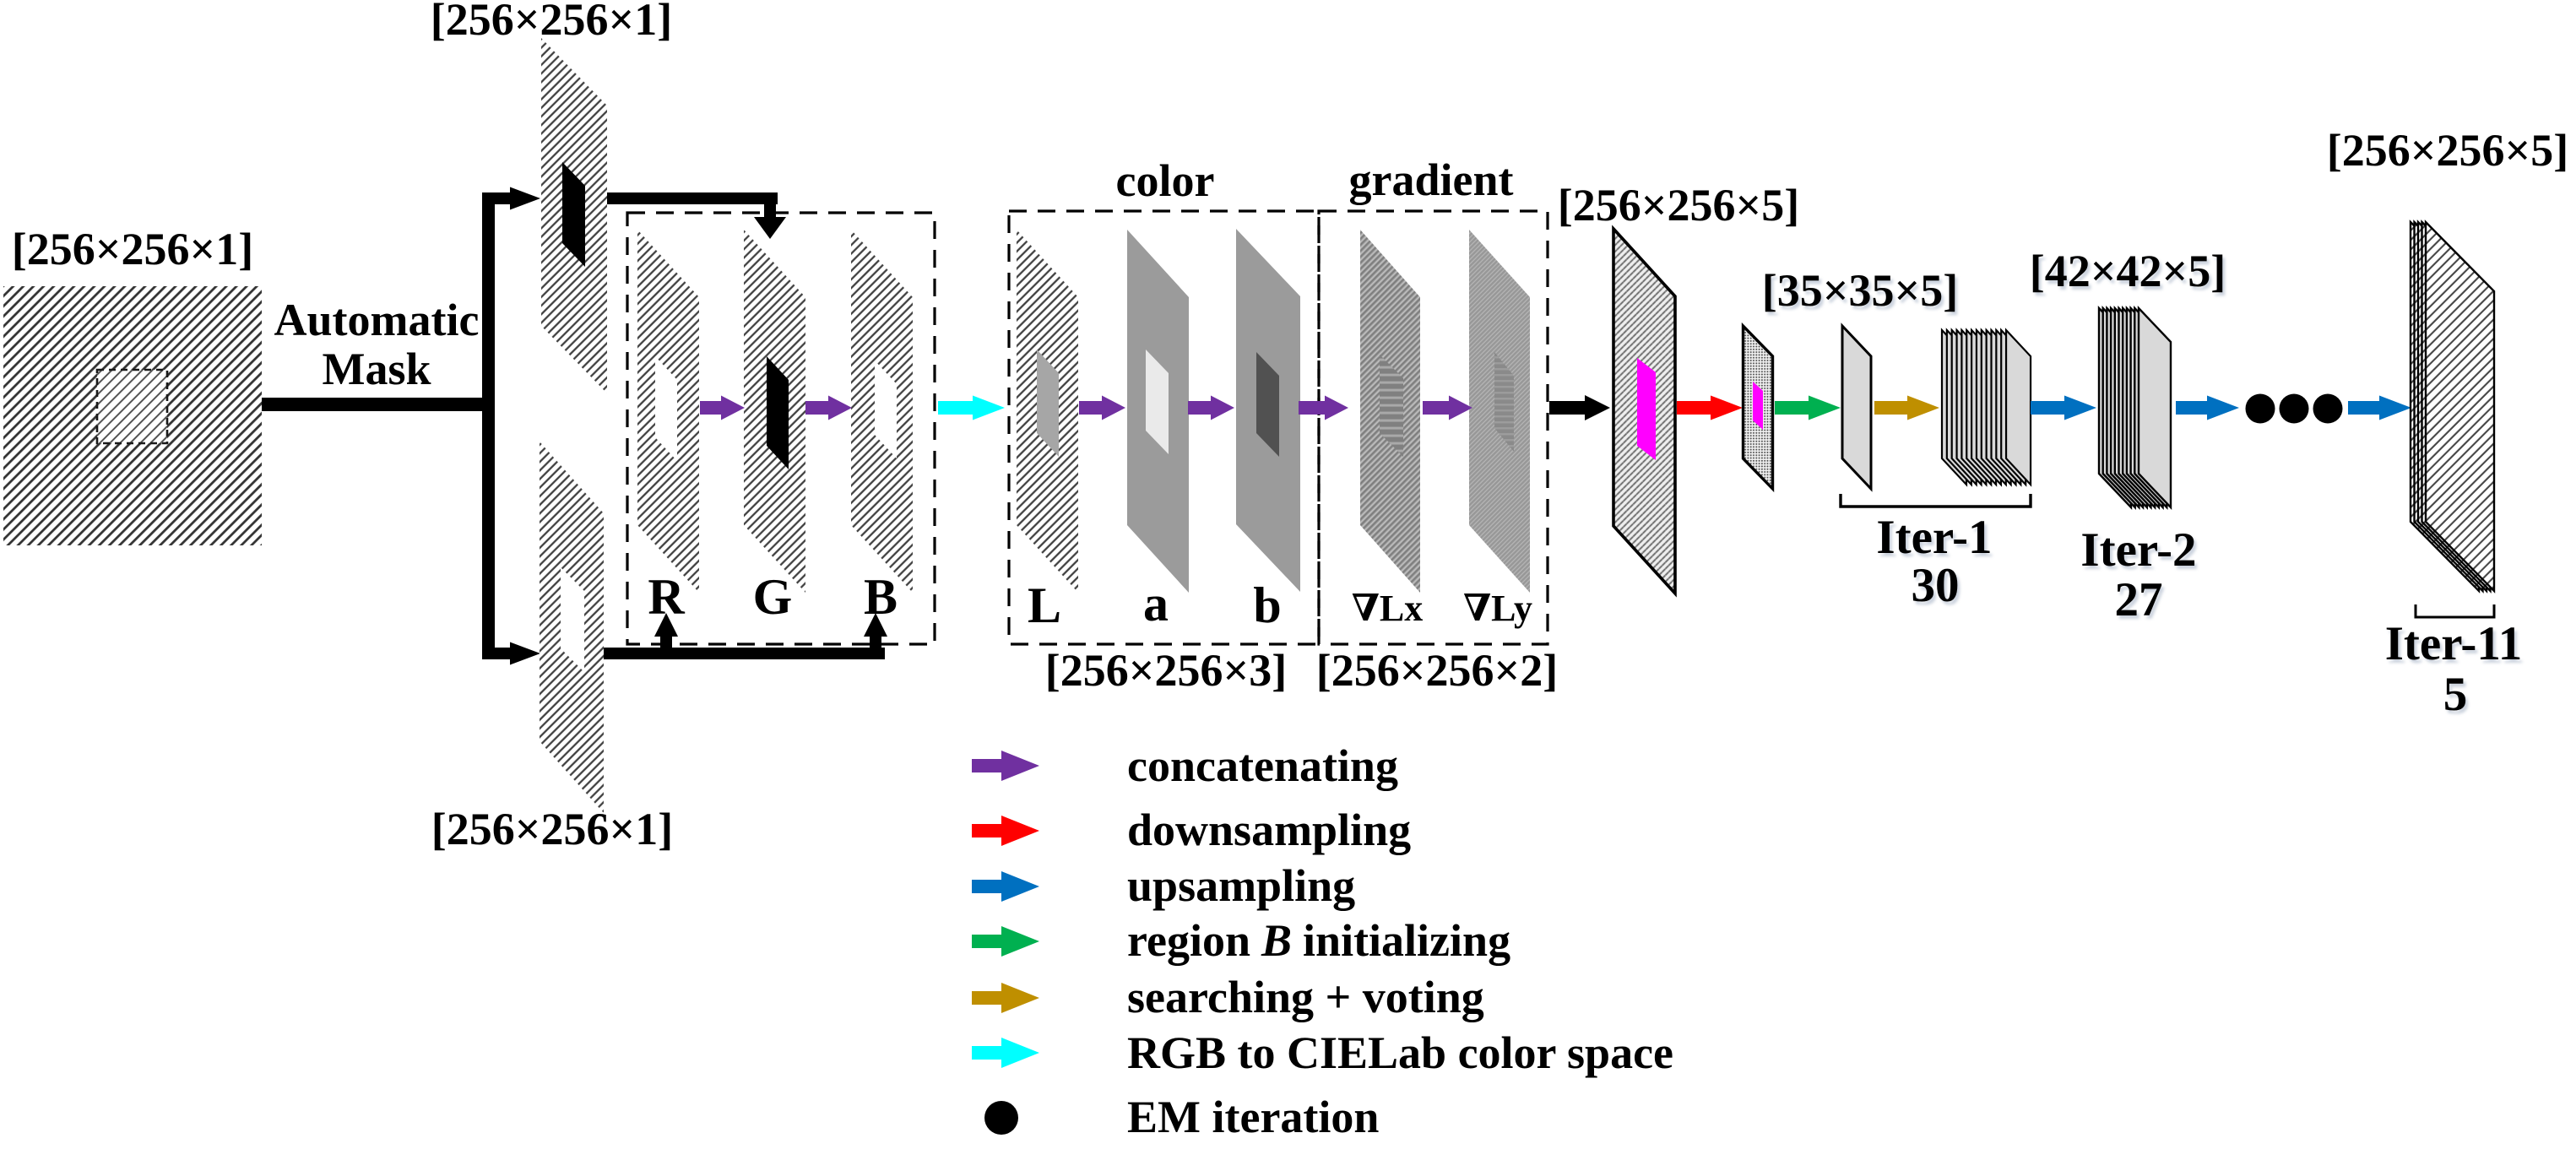 The image size is (2576, 1160). I want to click on legend-arrow-rgb-to-cielab, so click(1005, 1053).